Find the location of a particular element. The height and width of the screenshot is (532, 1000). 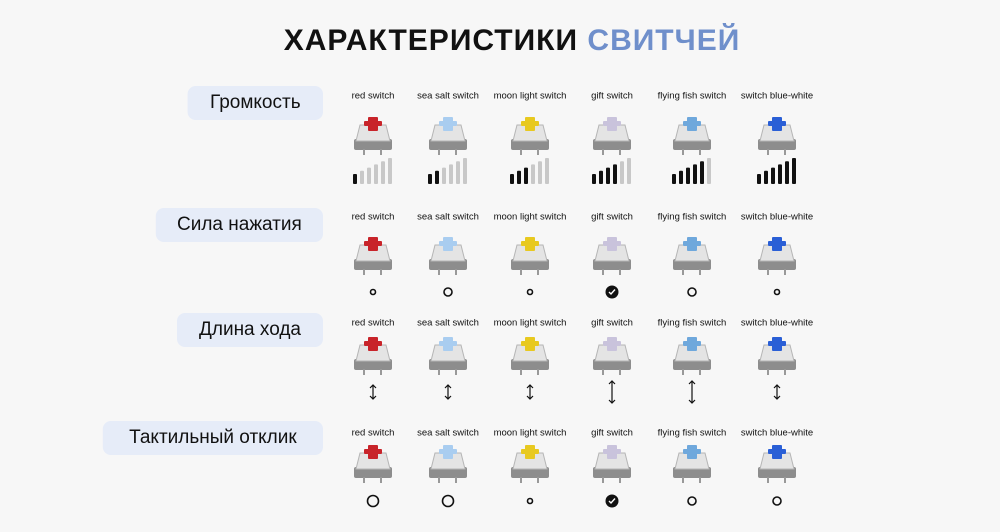

title-main: ХАРАКТЕРИСТИКИ is located at coordinates (431, 40).